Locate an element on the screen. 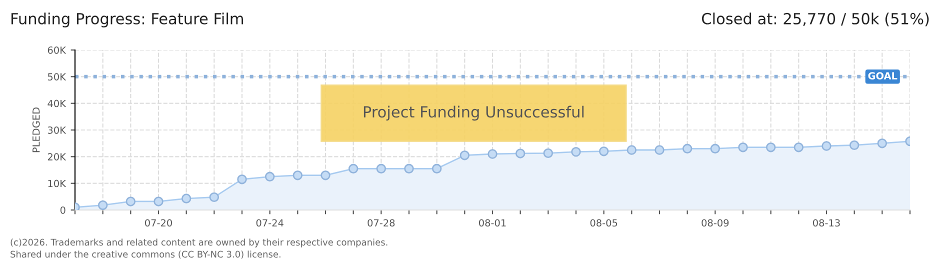 The width and height of the screenshot is (940, 270). y-axis-title: PLEDGED is located at coordinates (36, 130).